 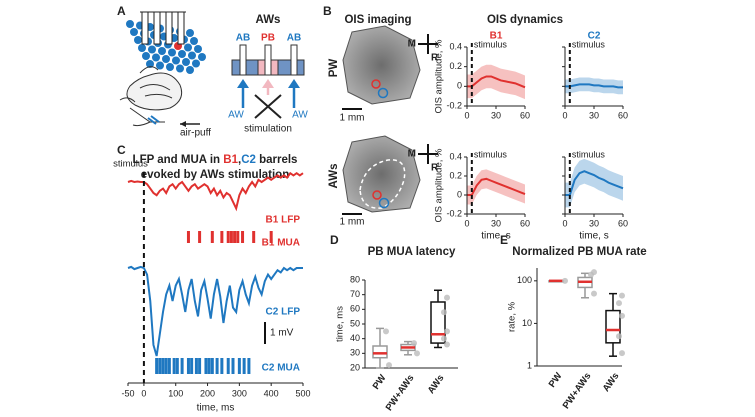 I want to click on row-label: PW, so click(x=334, y=68).